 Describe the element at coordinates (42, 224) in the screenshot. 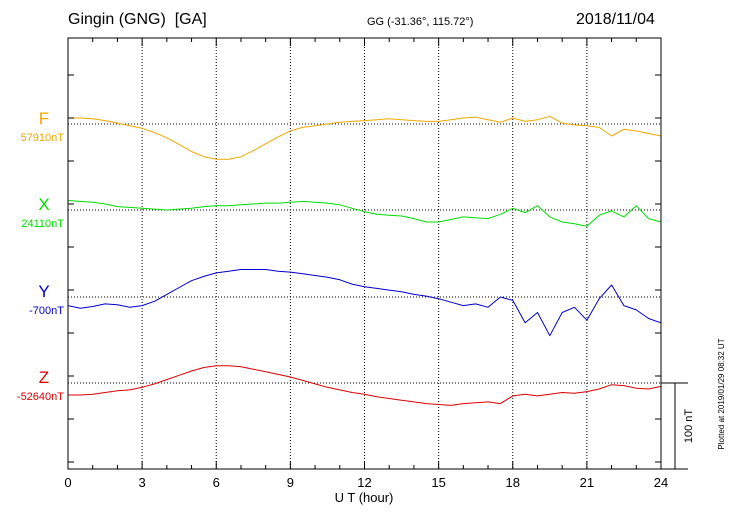

I see `series-baseline-x: 24110nT` at that location.